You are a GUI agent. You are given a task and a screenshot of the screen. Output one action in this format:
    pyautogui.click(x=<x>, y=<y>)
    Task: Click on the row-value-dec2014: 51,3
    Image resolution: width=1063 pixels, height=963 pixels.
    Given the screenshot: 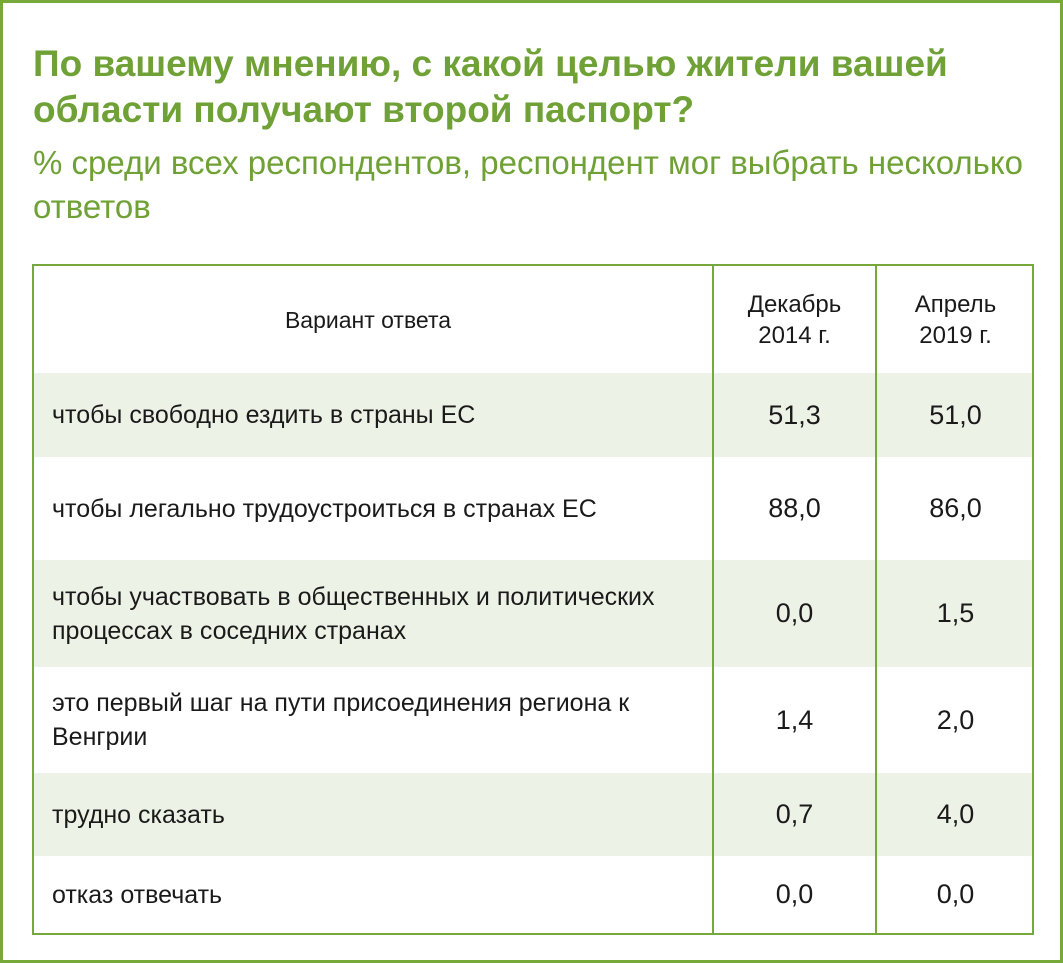 What is the action you would take?
    pyautogui.click(x=794, y=414)
    